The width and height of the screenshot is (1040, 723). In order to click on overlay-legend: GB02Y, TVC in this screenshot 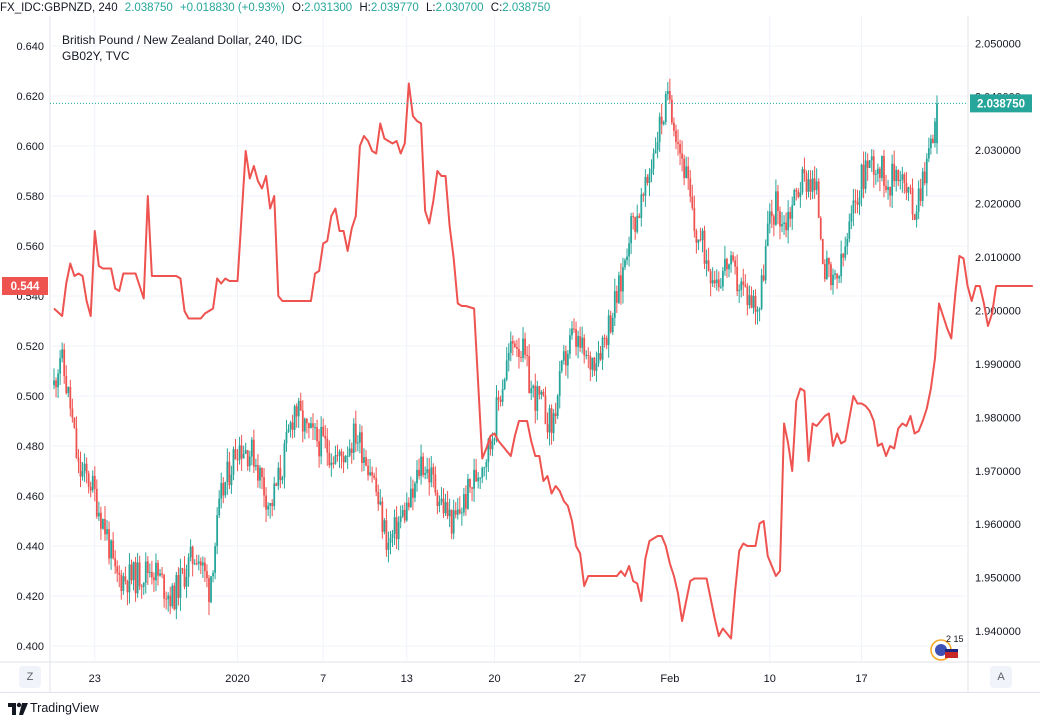, I will do `click(96, 56)`.